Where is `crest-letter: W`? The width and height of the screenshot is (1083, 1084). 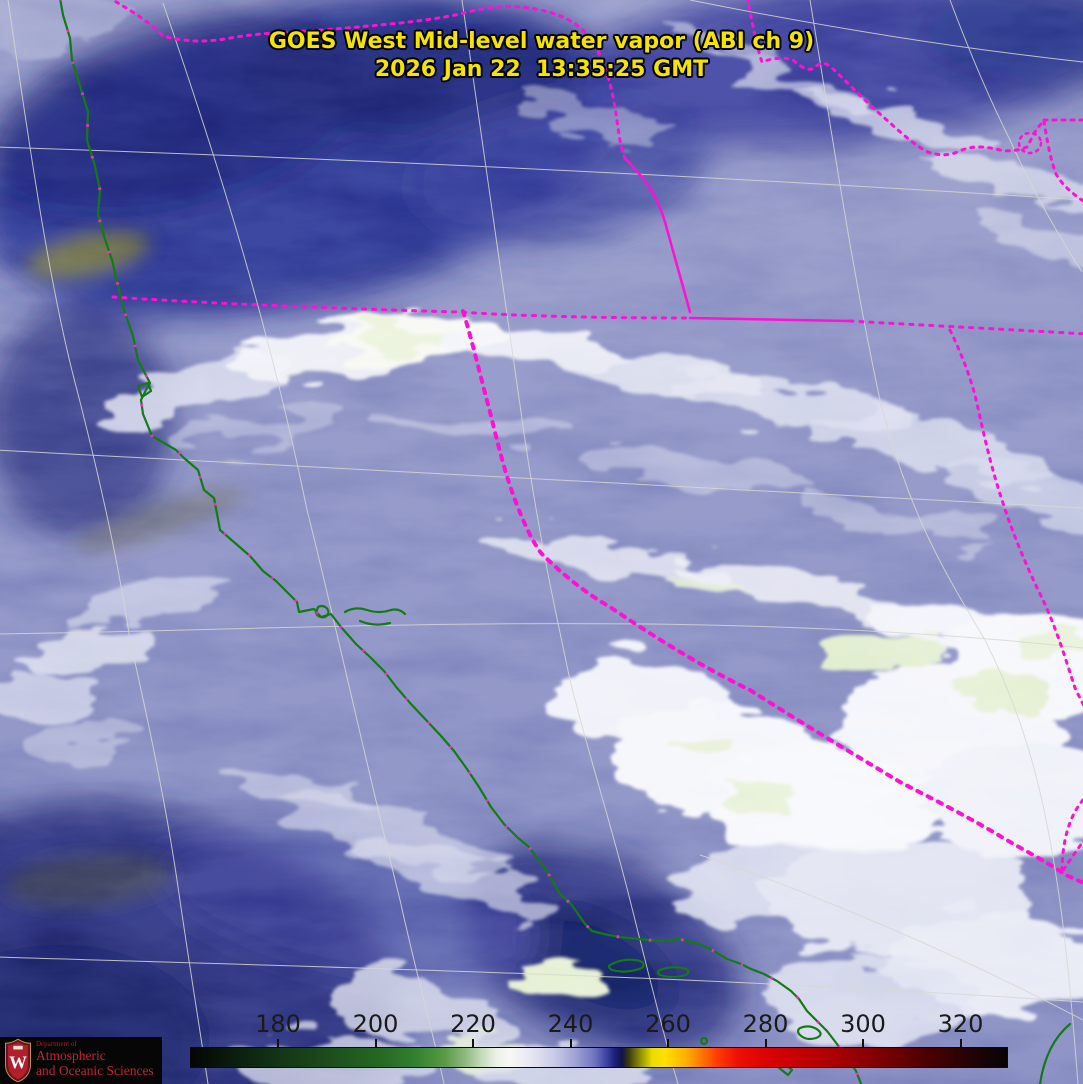 crest-letter: W is located at coordinates (18, 1062).